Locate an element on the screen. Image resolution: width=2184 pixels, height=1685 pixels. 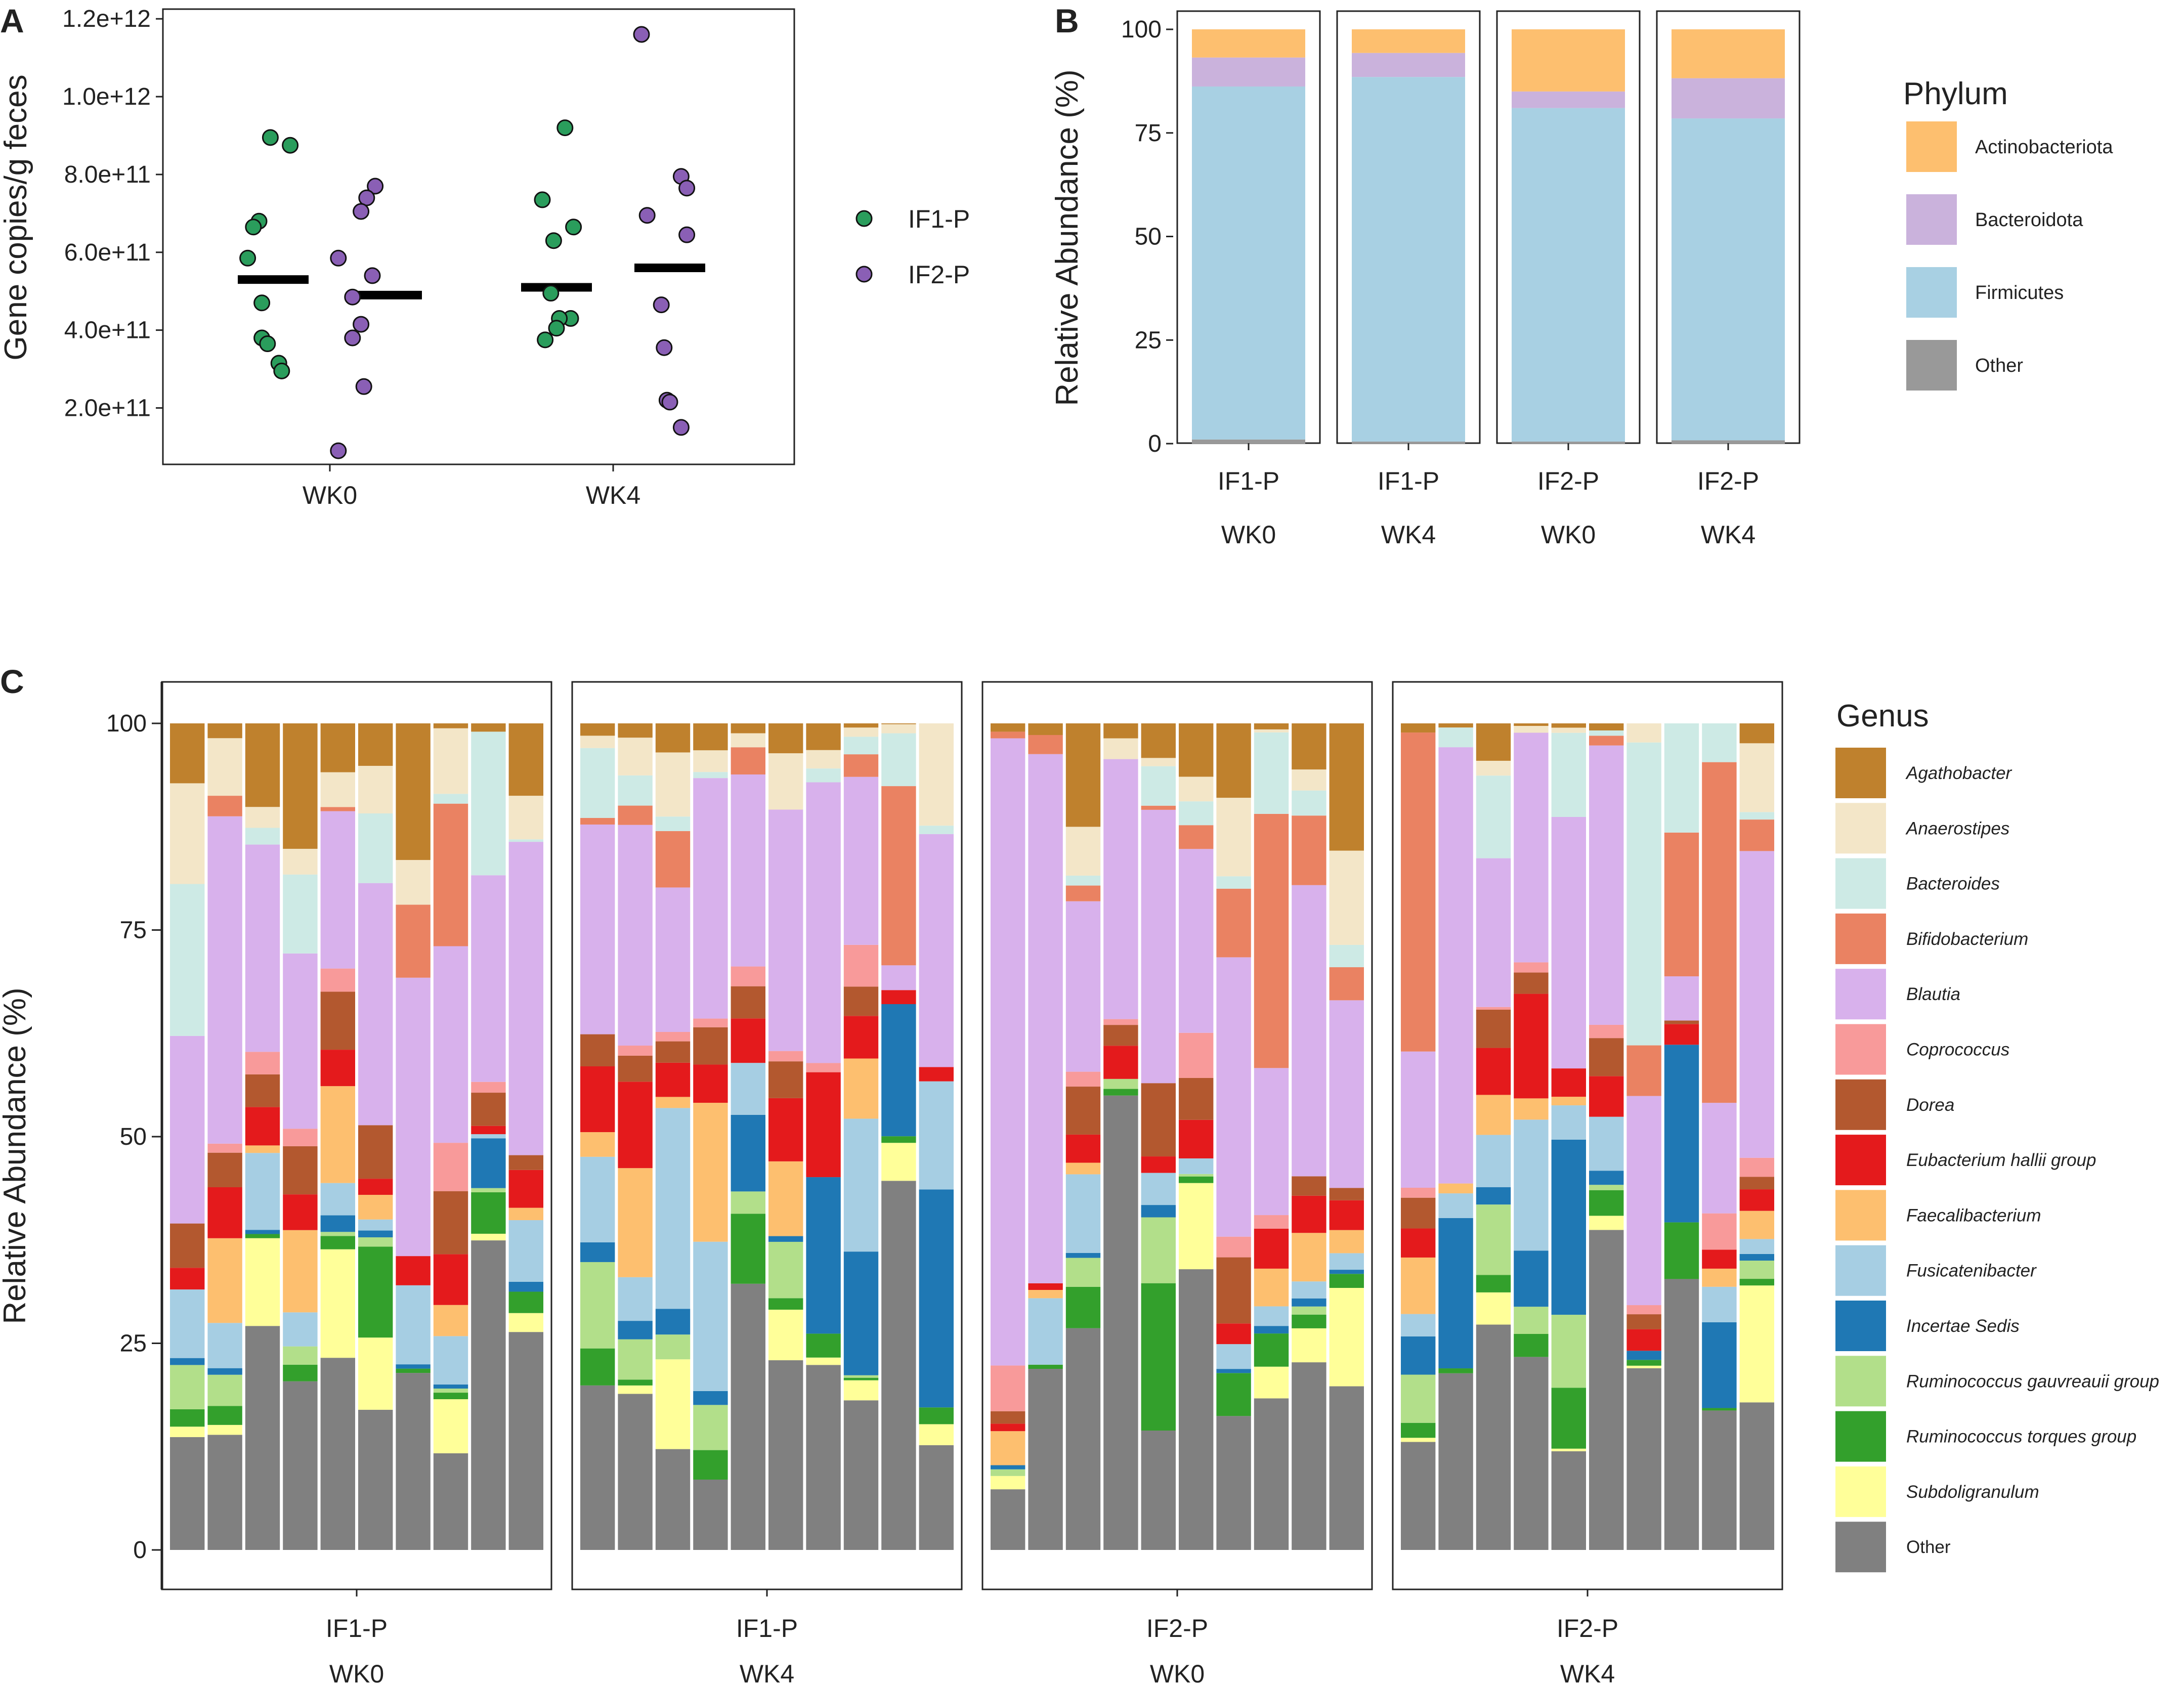
c-legend-swatch-dorea is located at coordinates (1861, 1104).